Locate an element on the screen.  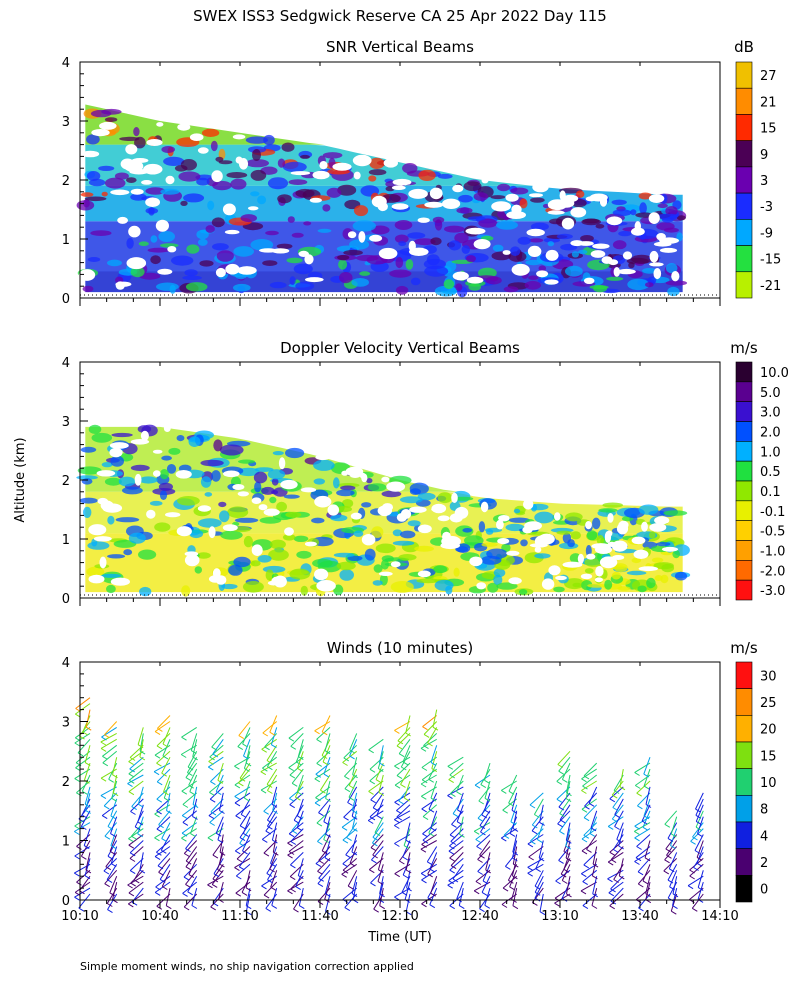
x-tick-label: 10:10 is located at coordinates (79, 916).